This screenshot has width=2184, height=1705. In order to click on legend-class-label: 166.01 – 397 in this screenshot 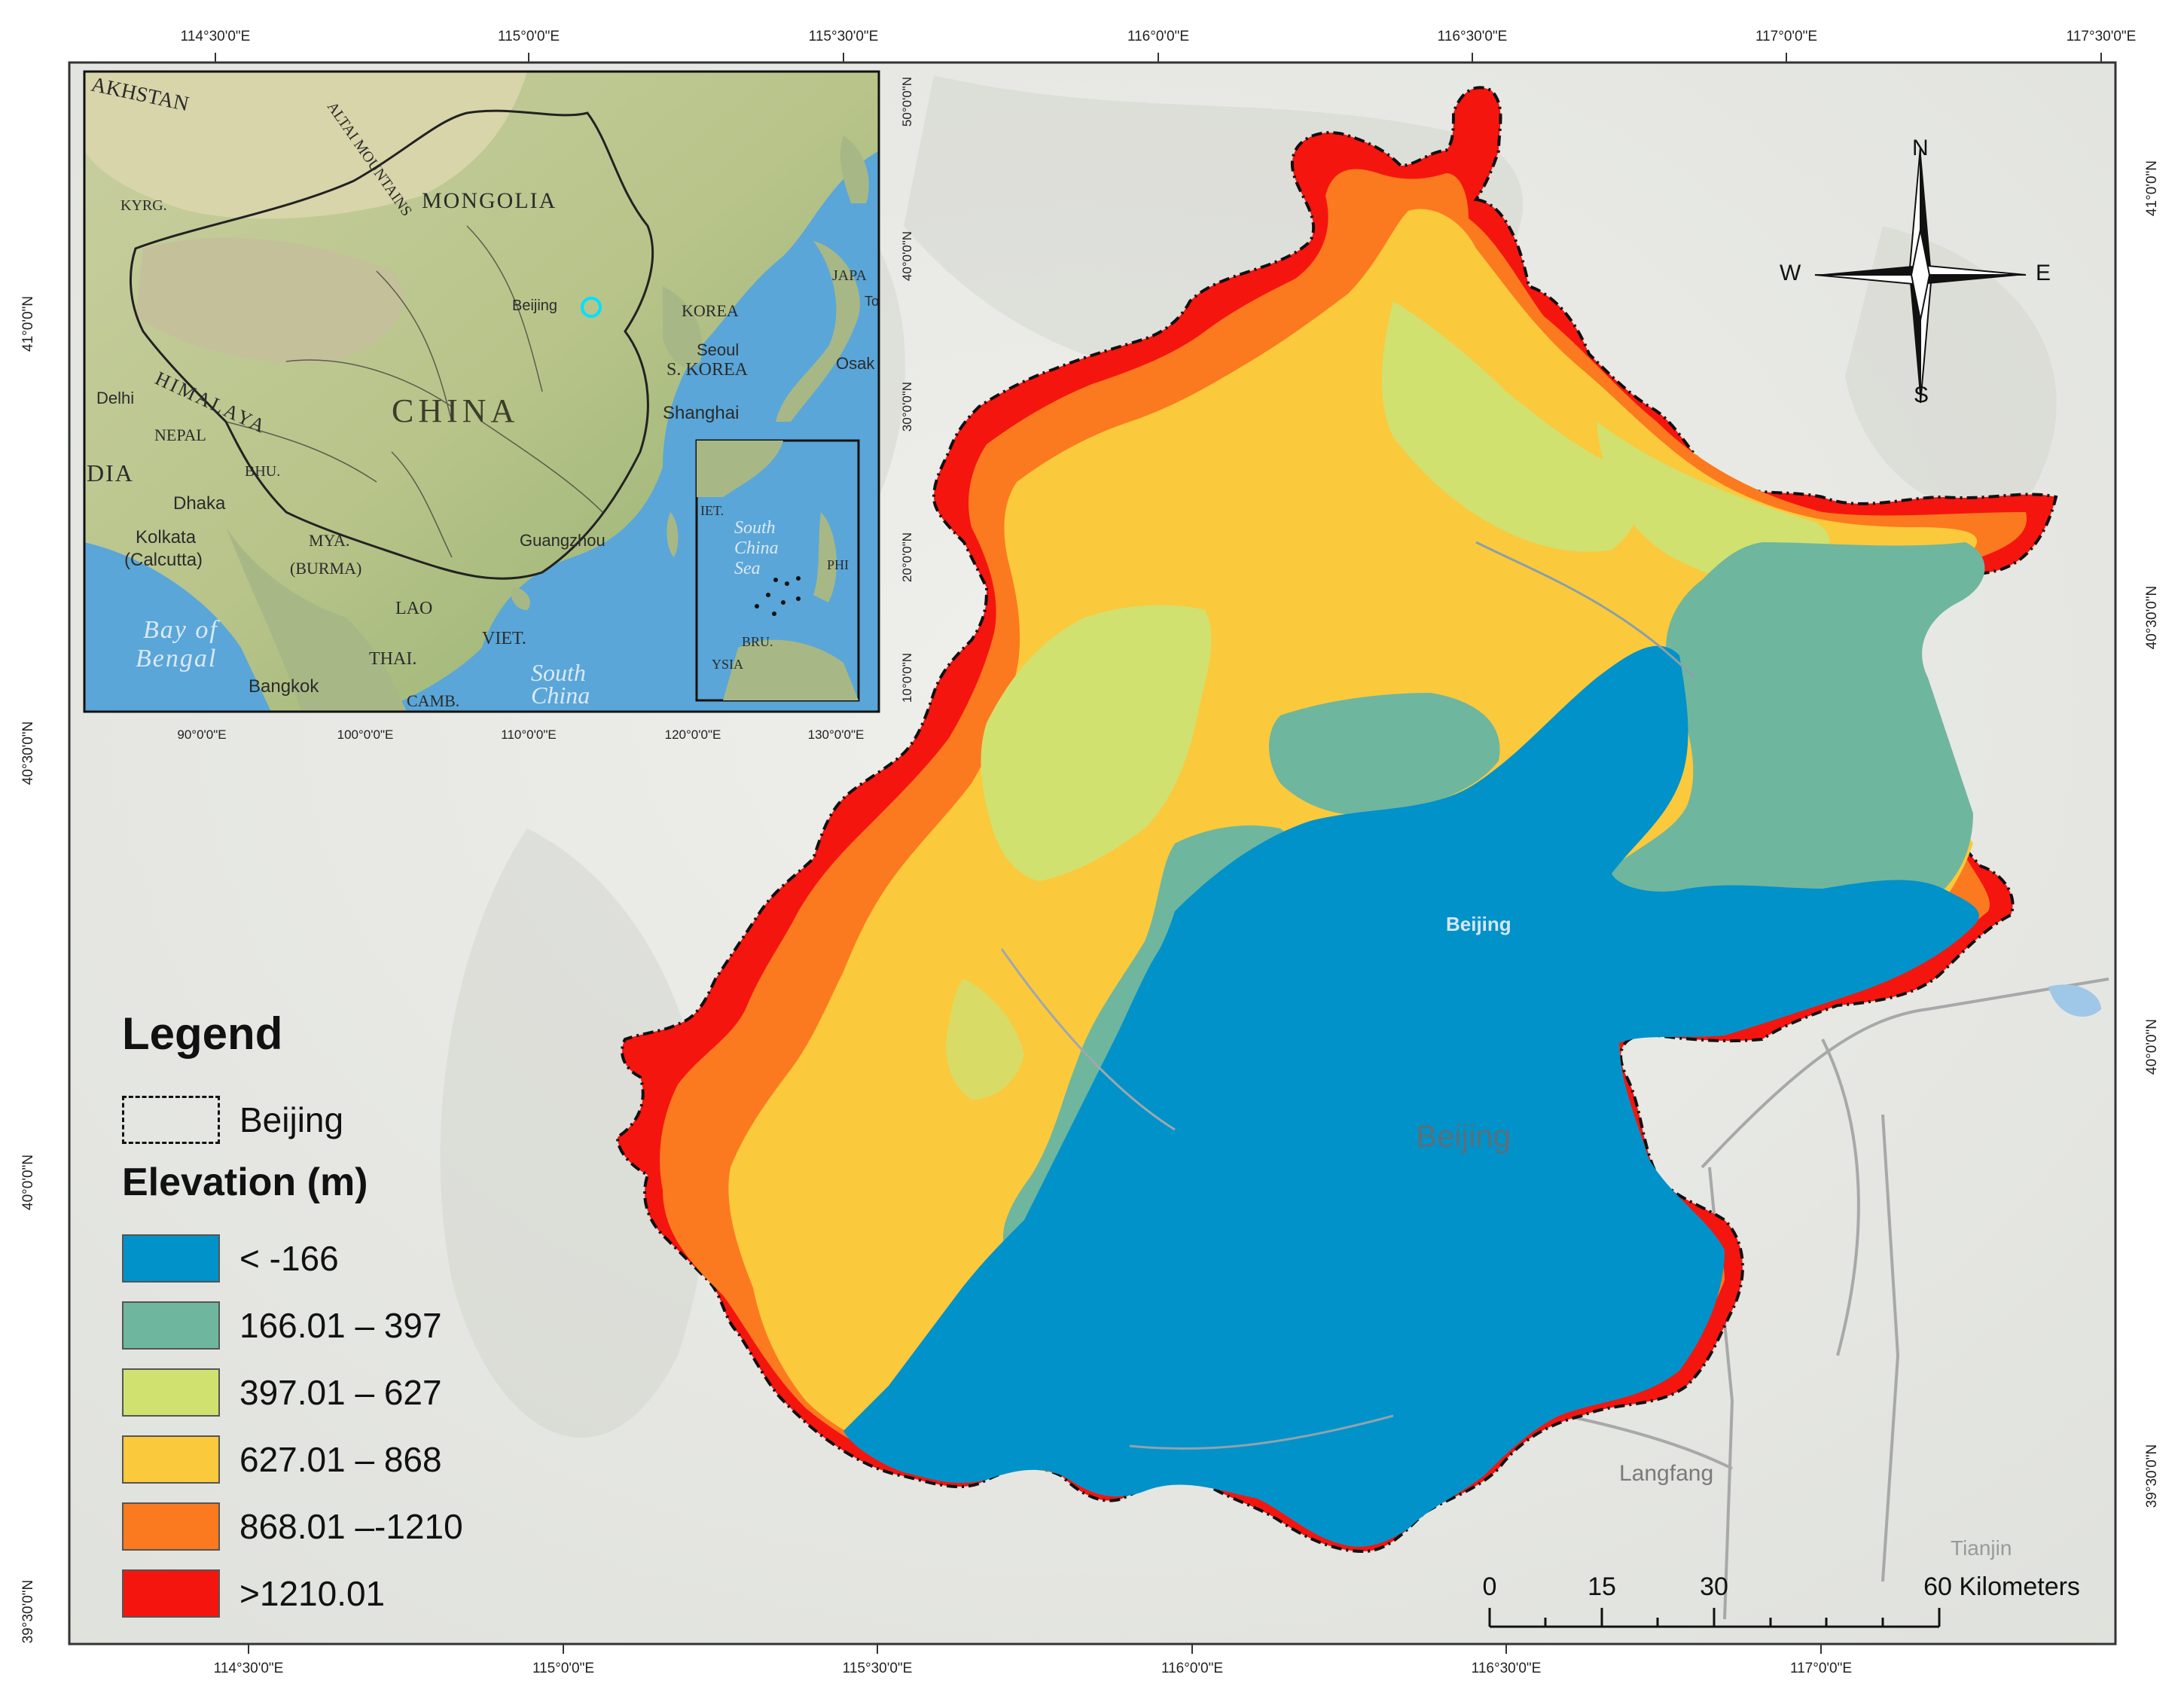, I will do `click(340, 1325)`.